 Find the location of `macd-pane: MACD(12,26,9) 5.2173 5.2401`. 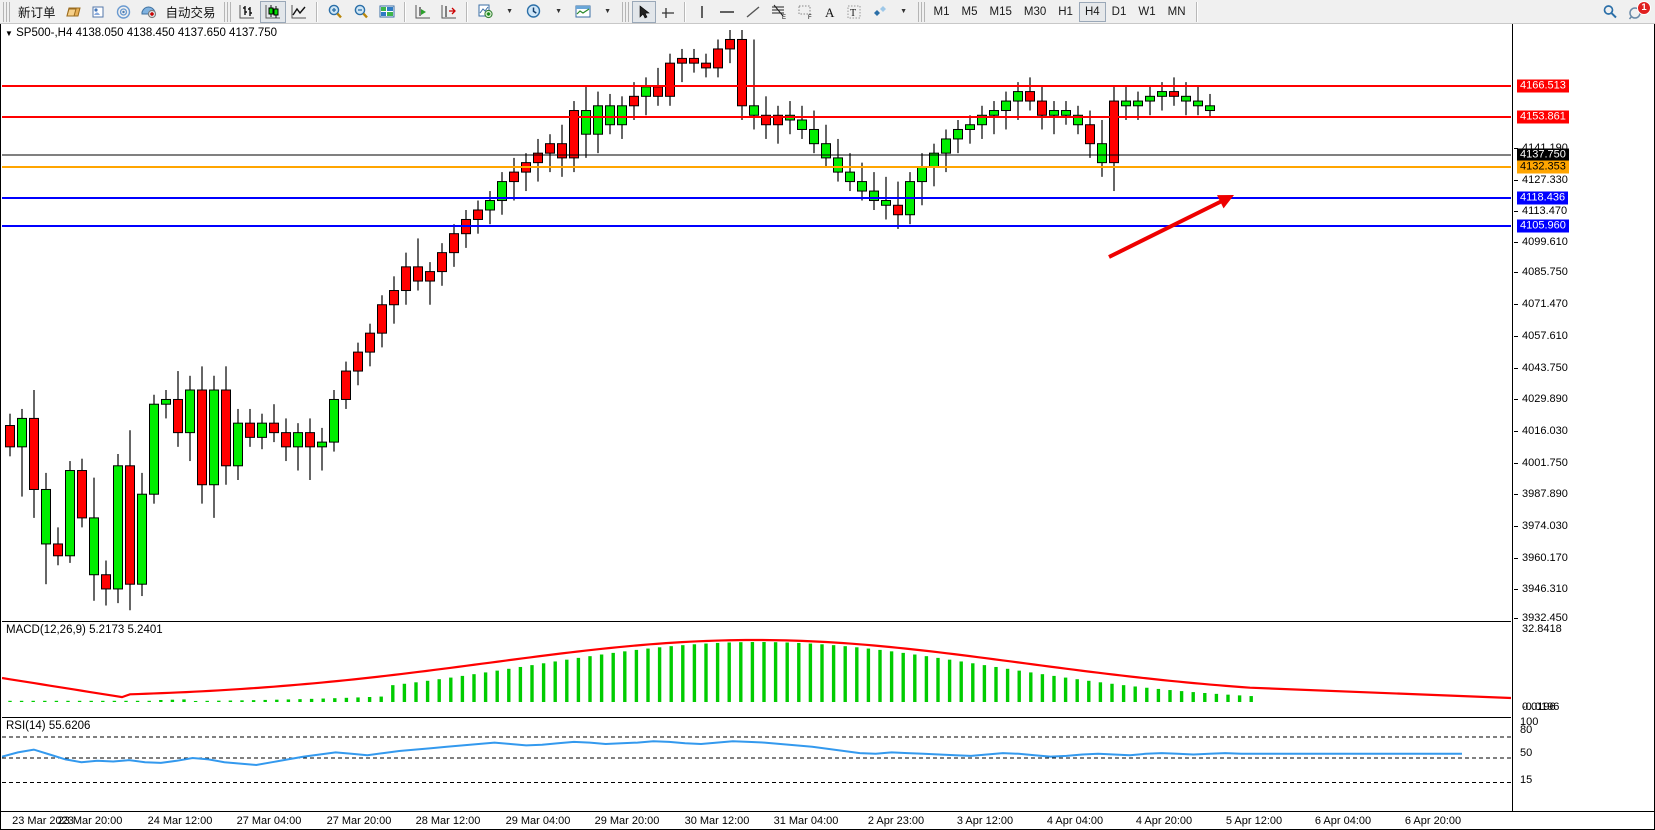

macd-pane: MACD(12,26,9) 5.2173 5.2401 is located at coordinates (756, 668).